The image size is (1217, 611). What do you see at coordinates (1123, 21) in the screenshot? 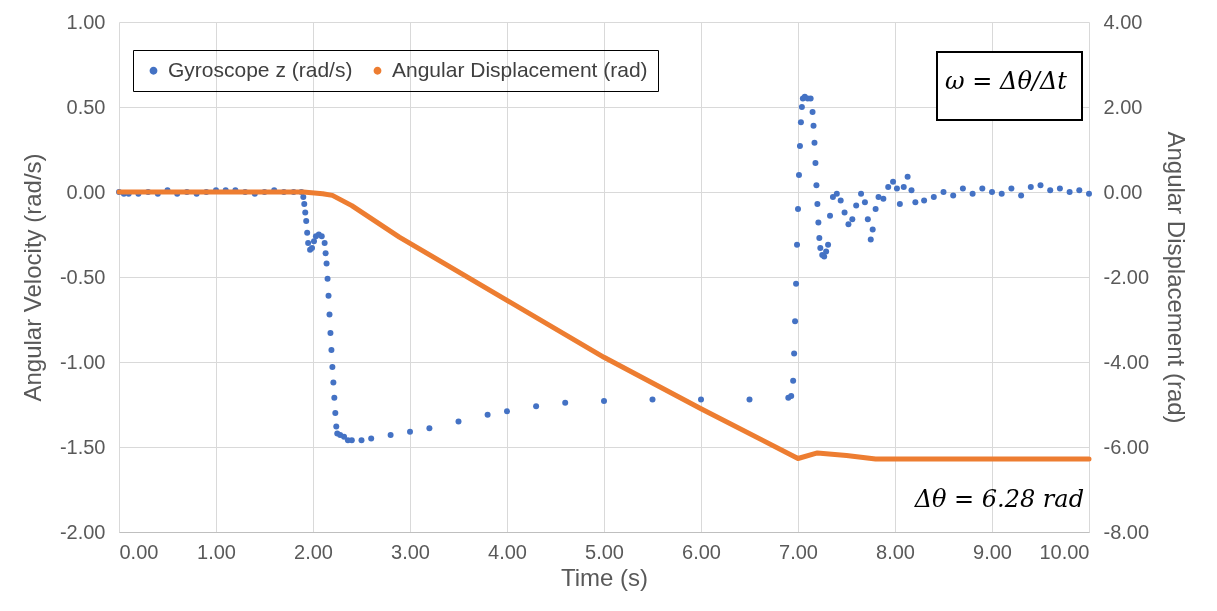
I see `y2-tick-label: 4.00` at bounding box center [1123, 21].